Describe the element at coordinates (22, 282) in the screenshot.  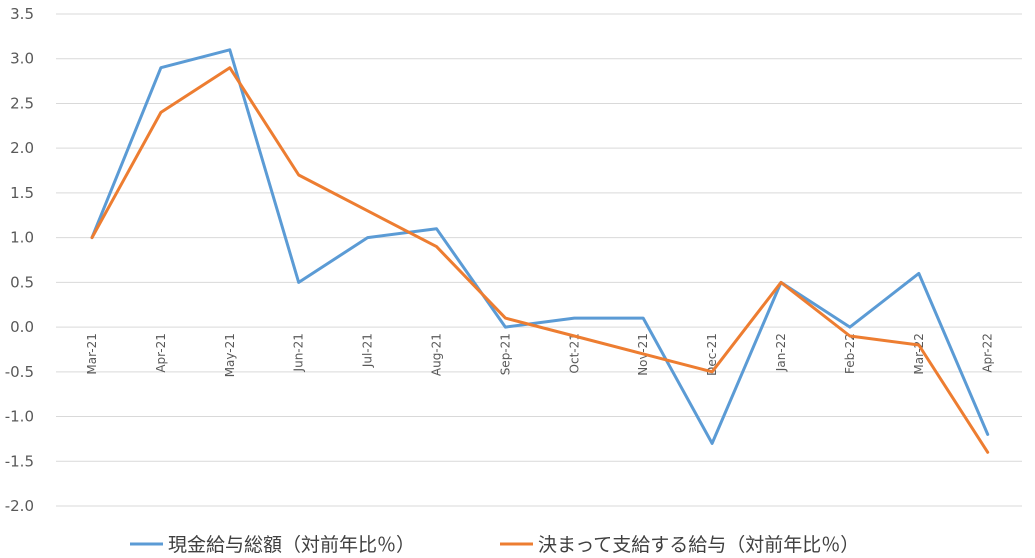
I see `y-tick-label: 0.5` at that location.